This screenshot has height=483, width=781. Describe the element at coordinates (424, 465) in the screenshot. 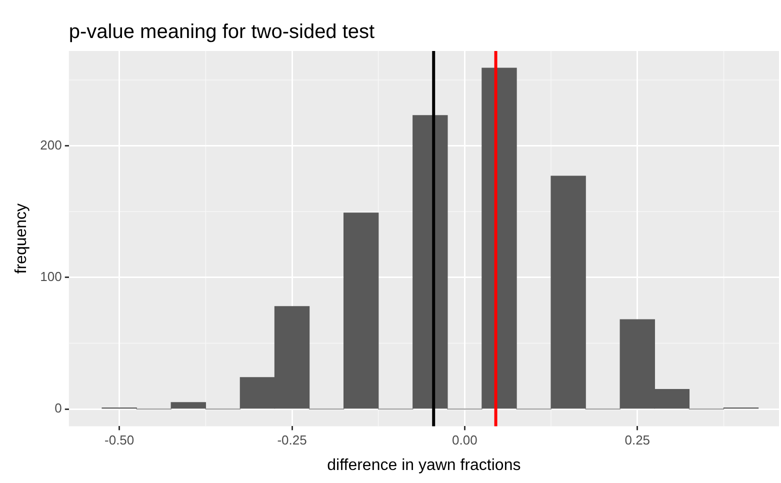

I see `x-axis-title: difference in yawn fractions` at that location.